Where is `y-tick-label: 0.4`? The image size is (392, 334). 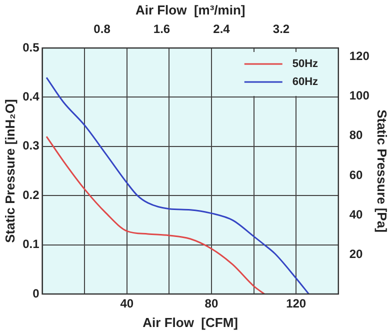 y-tick-label: 0.4 is located at coordinates (31, 97).